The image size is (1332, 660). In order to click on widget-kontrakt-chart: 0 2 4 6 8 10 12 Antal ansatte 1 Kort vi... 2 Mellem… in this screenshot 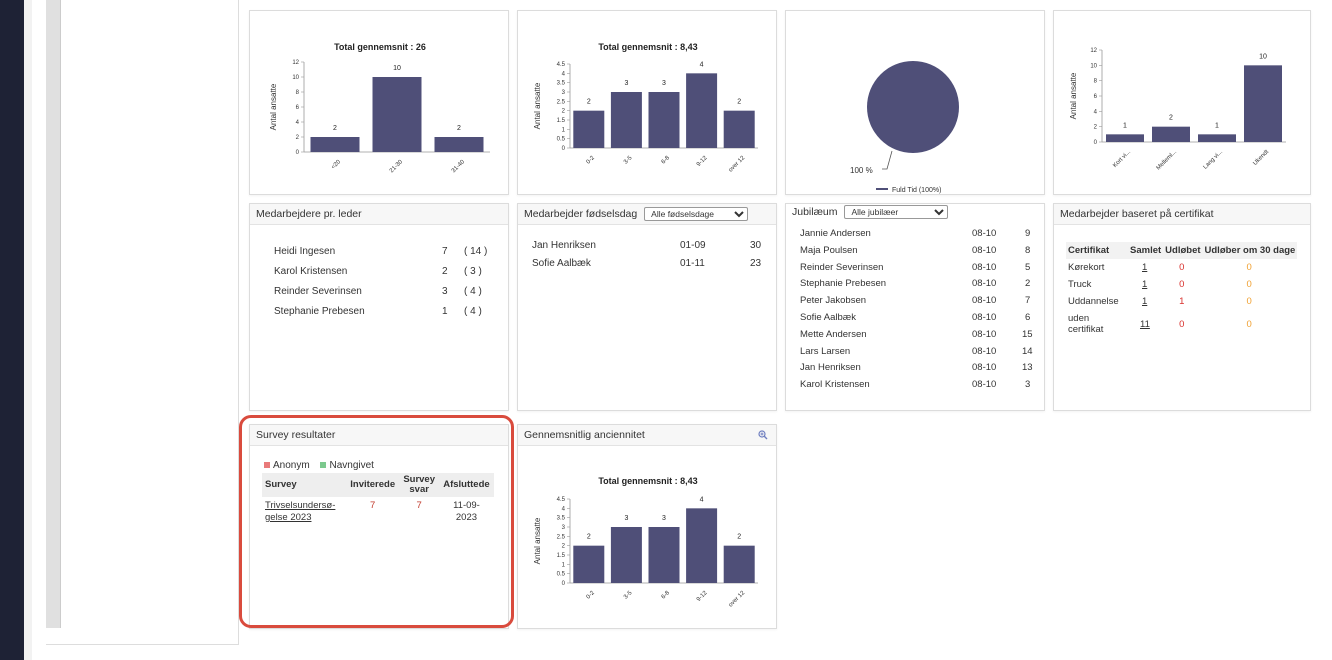, I will do `click(1182, 102)`.